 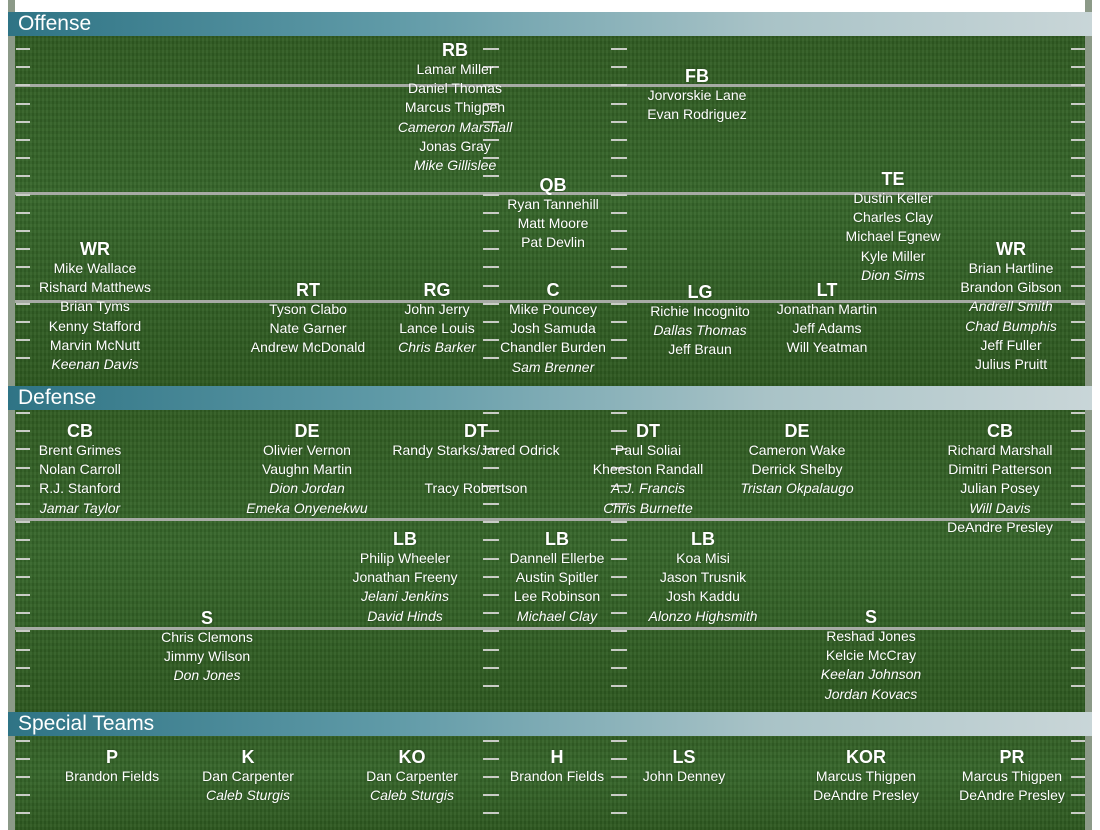 I want to click on player-name: Dustin Keller, so click(x=893, y=198).